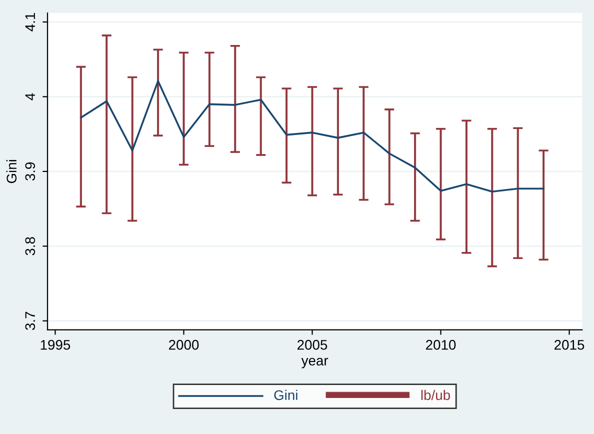 The width and height of the screenshot is (594, 434). I want to click on text: lb/ub, so click(435, 395).